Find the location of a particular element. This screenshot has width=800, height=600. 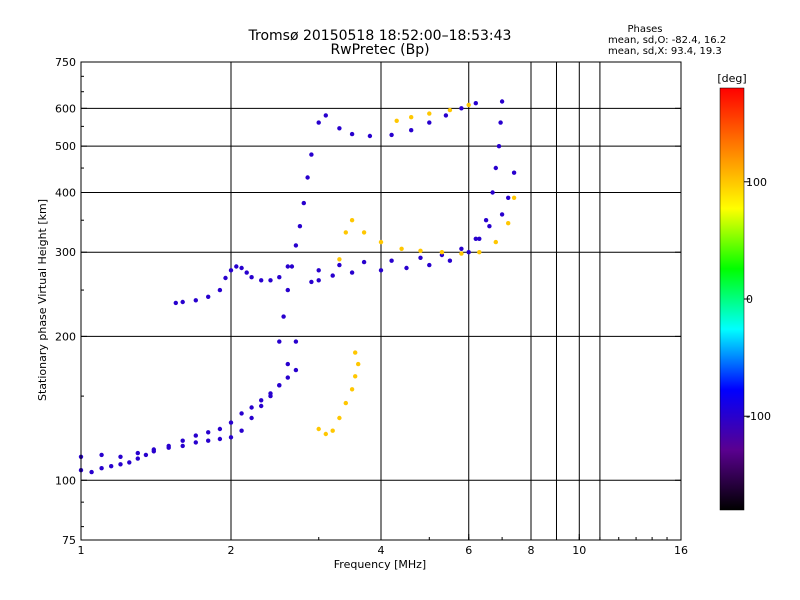

legend-line-o: mean, sd,O: -82.4, 16.2 is located at coordinates (667, 40).